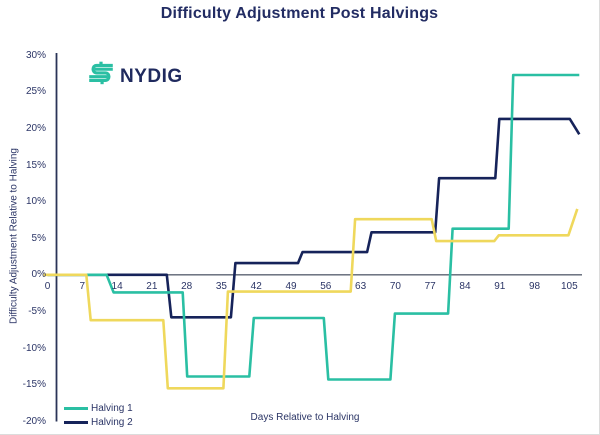  I want to click on x-tick-label: 49, so click(291, 286).